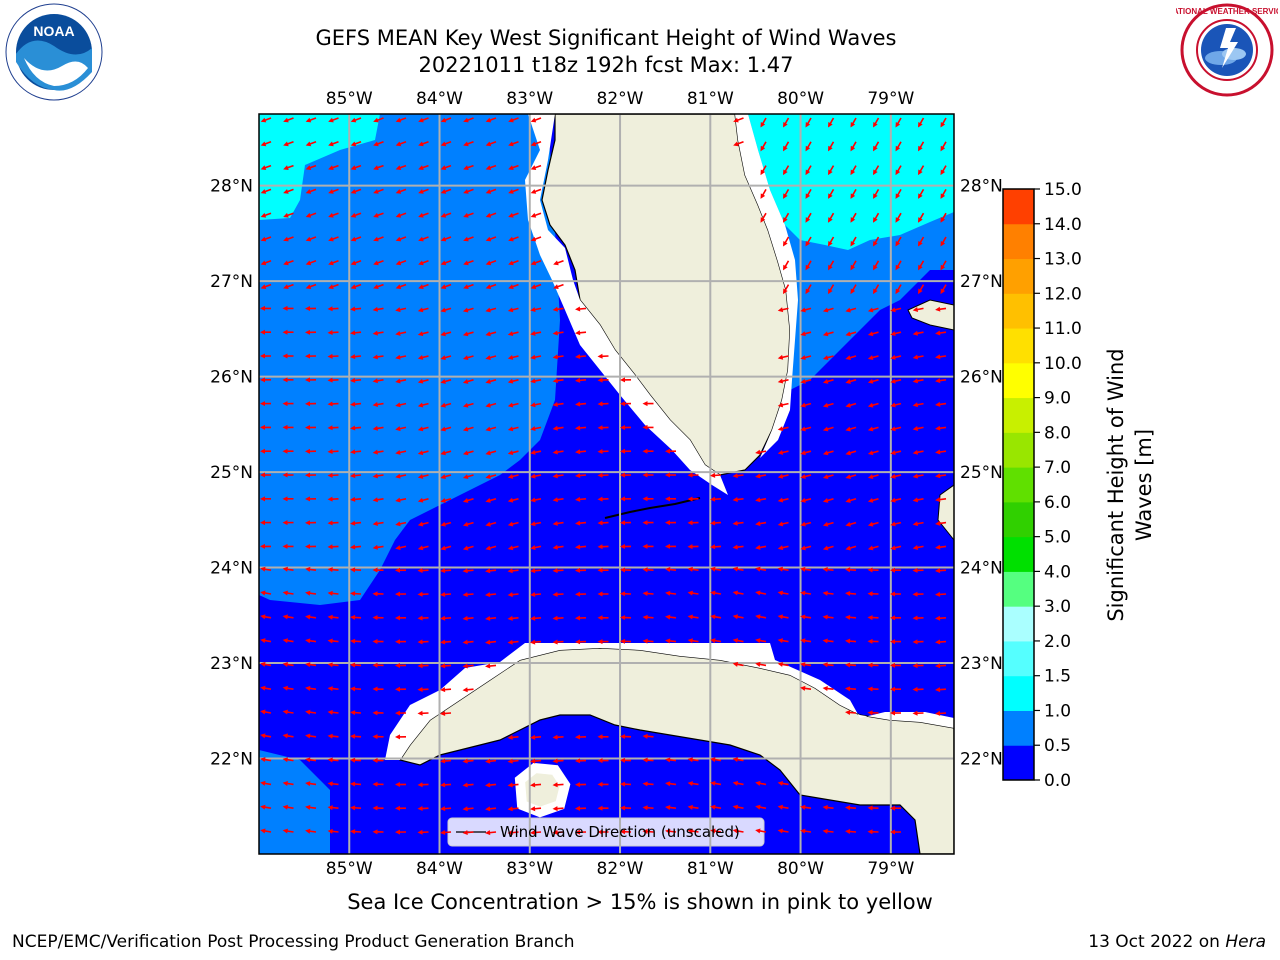 The height and width of the screenshot is (960, 1280). I want to click on colorbar-tick-label: 7.0, so click(1057, 468).